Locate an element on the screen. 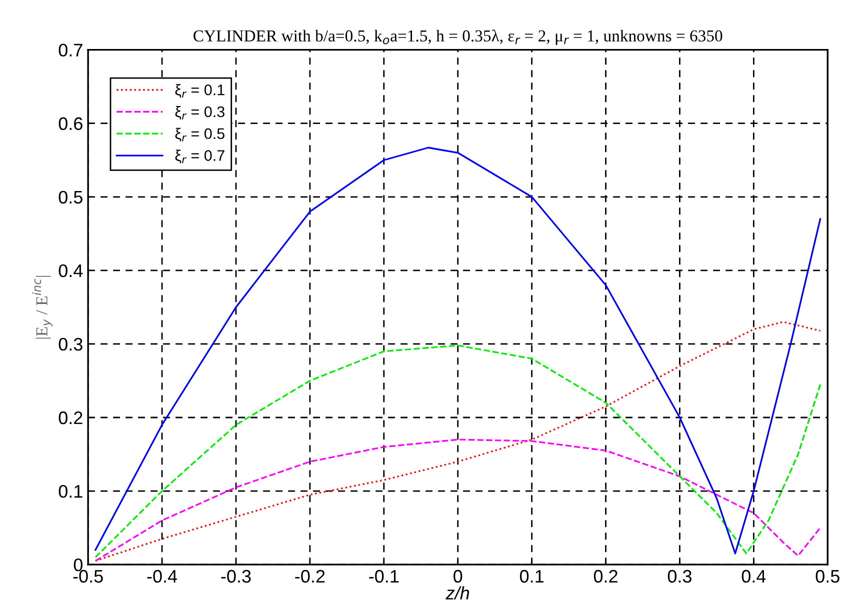 The image size is (855, 615). x-tick-label: -0.1 is located at coordinates (384, 576).